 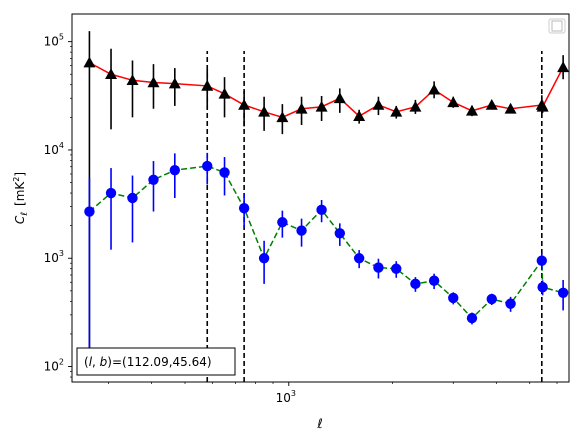 What do you see at coordinates (86, 362) in the screenshot?
I see `annotation-open: (` at bounding box center [86, 362].